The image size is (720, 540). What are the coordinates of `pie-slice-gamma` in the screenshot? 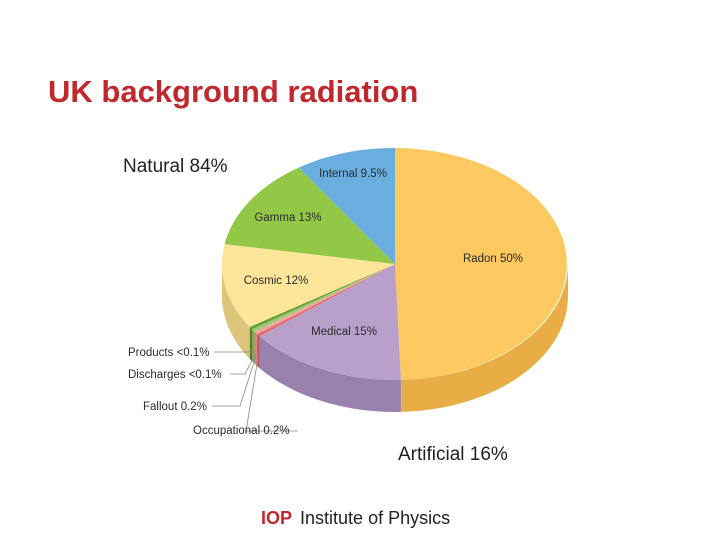 It's located at (309, 215).